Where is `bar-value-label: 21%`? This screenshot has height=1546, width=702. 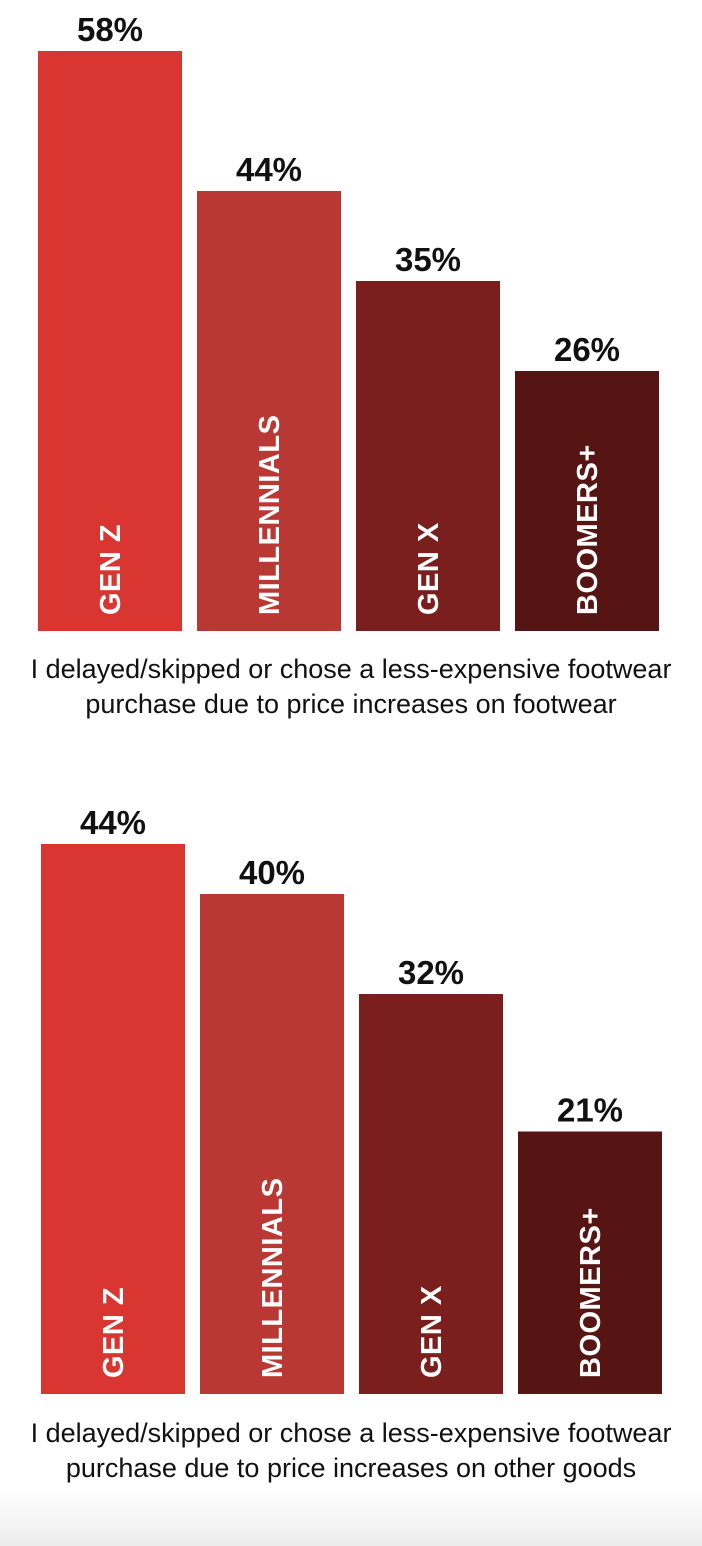 bar-value-label: 21% is located at coordinates (590, 1110).